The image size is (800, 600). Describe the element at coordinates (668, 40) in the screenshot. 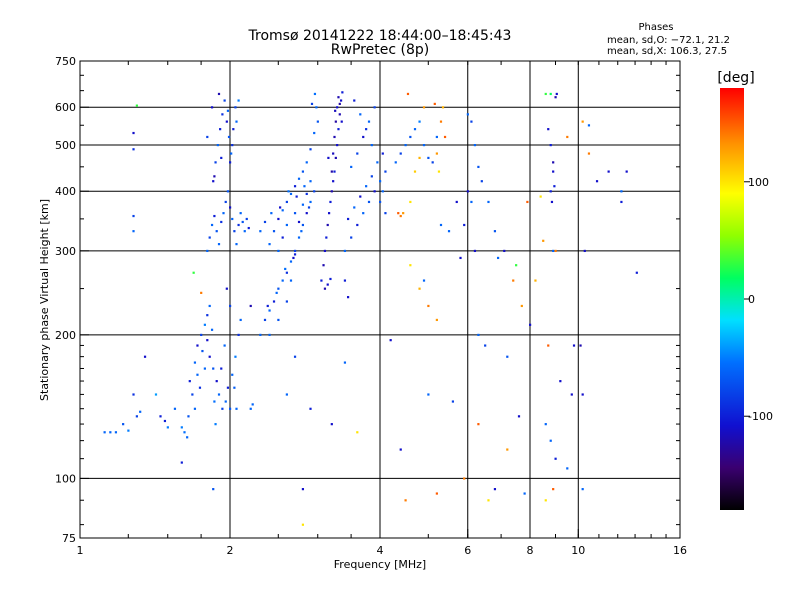

I see `stats-line-o: mean, sd,O: −72.1, 21.2` at that location.